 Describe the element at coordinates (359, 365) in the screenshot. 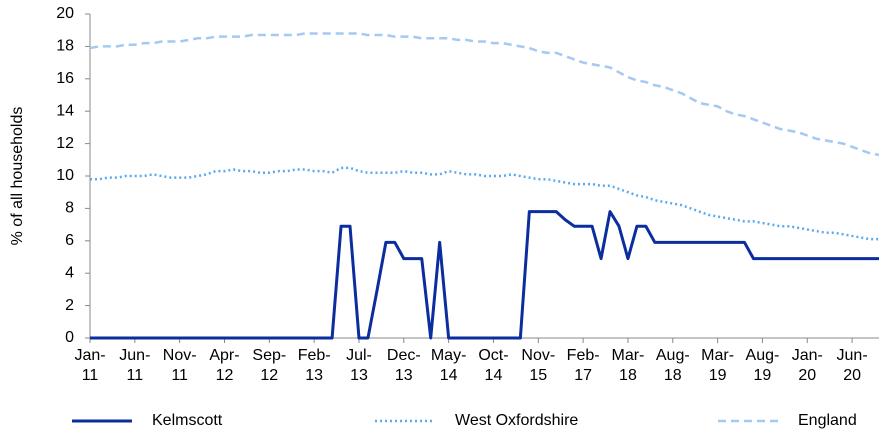

I see `x-tick-label: Jul-13` at that location.